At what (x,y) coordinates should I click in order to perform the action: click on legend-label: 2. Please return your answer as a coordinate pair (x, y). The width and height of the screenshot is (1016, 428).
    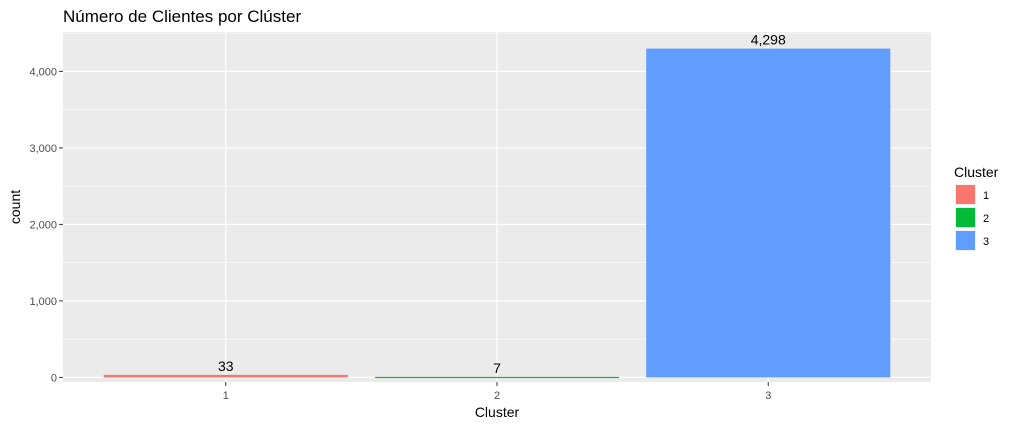
    Looking at the image, I should click on (986, 219).